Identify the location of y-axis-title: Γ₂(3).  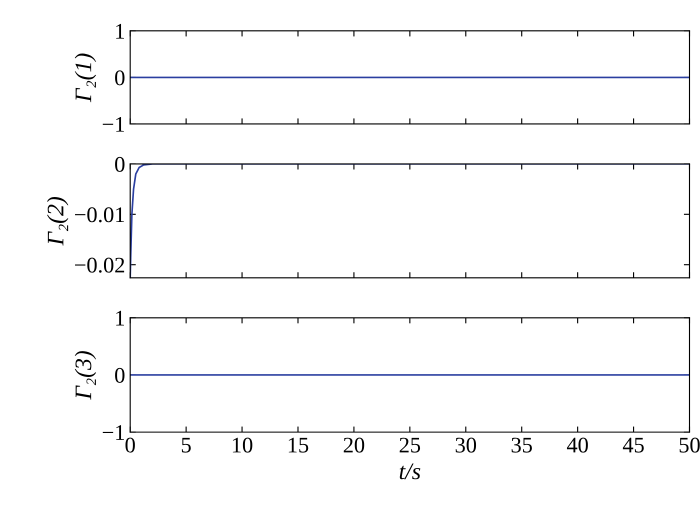
(85, 375).